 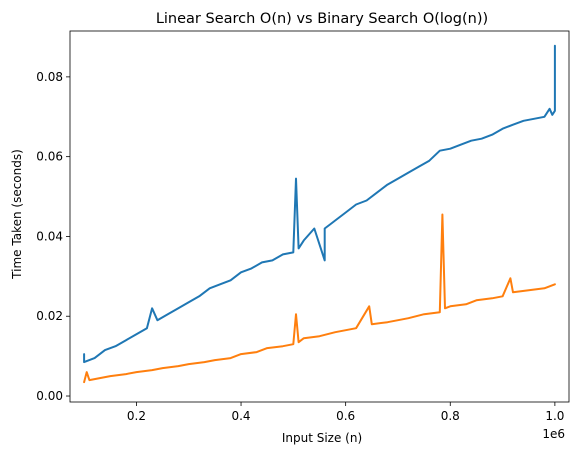 What do you see at coordinates (240, 416) in the screenshot?
I see `x-tick-label: 0.4` at bounding box center [240, 416].